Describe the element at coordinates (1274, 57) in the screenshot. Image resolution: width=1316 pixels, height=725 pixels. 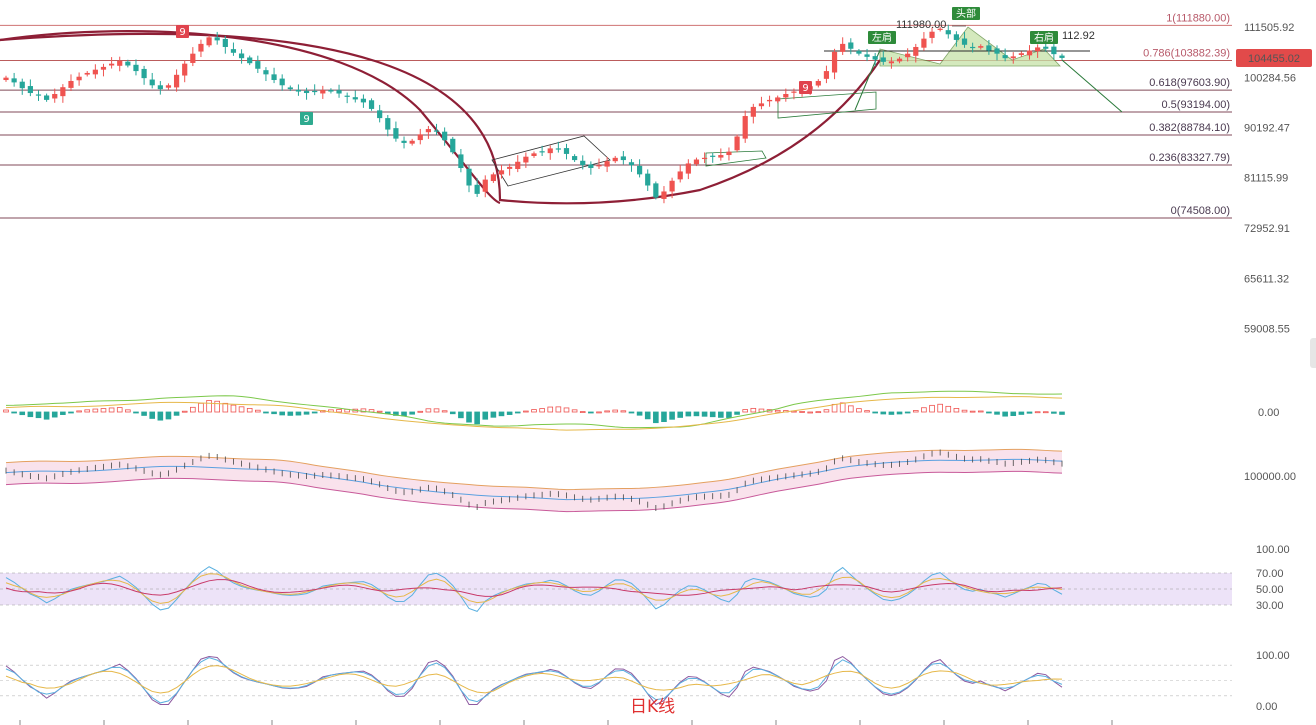
I see `last-price-tag` at that location.